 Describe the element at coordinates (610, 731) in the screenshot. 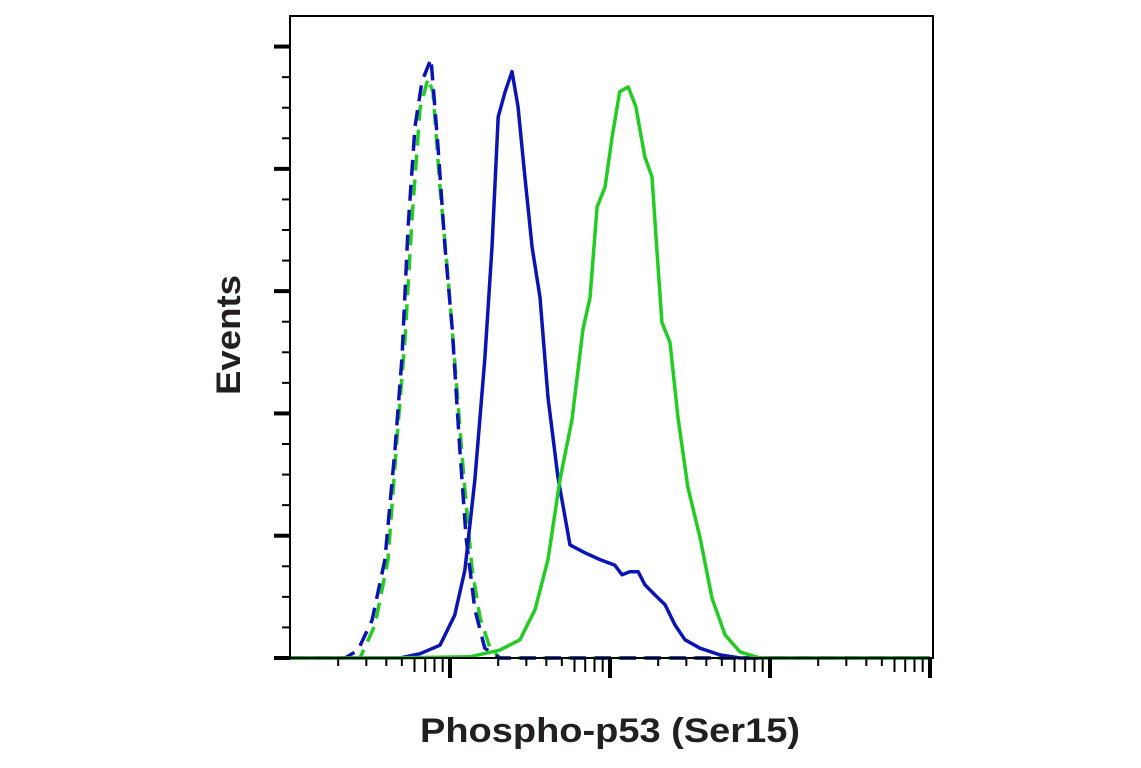

I see `x-axis-label: Phospho-p53 (Ser15)` at that location.